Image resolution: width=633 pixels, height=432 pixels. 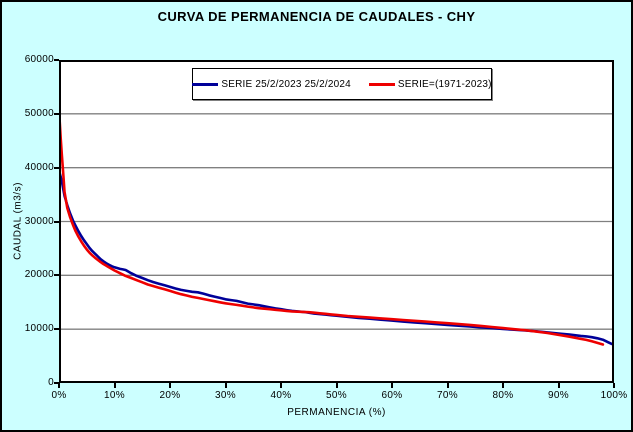 What do you see at coordinates (503, 395) in the screenshot?
I see `x-tick-label-80%: 80%` at bounding box center [503, 395].